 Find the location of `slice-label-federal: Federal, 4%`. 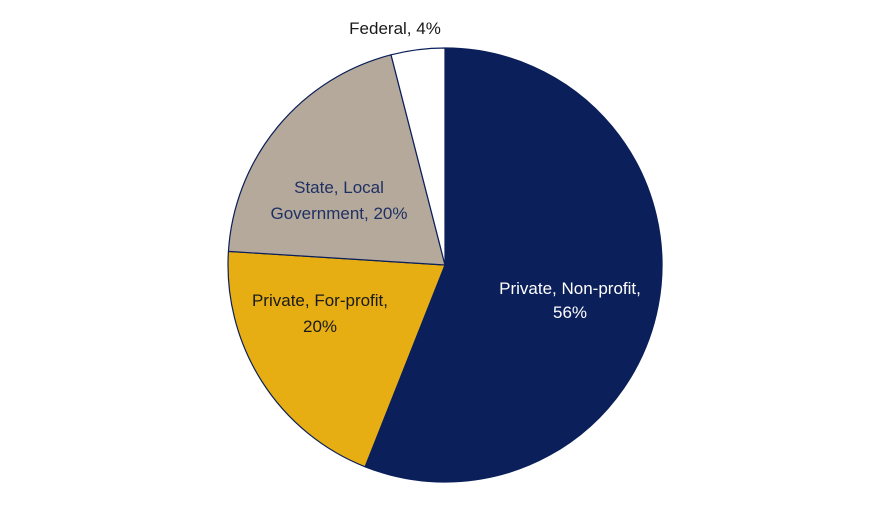

slice-label-federal: Federal, 4% is located at coordinates (395, 28).